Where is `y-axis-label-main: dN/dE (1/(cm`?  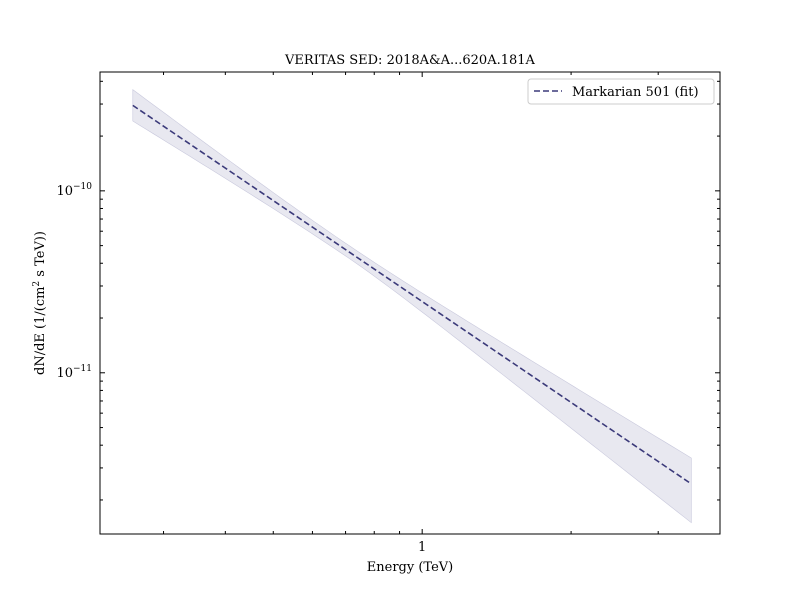
y-axis-label-main: dN/dE (1/(cm is located at coordinates (40, 331).